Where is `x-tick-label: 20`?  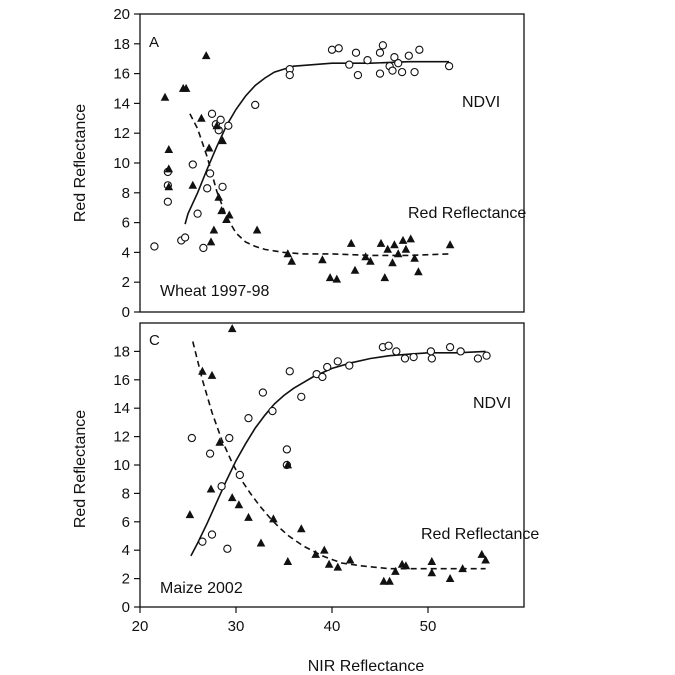 x-tick-label: 20 is located at coordinates (140, 626).